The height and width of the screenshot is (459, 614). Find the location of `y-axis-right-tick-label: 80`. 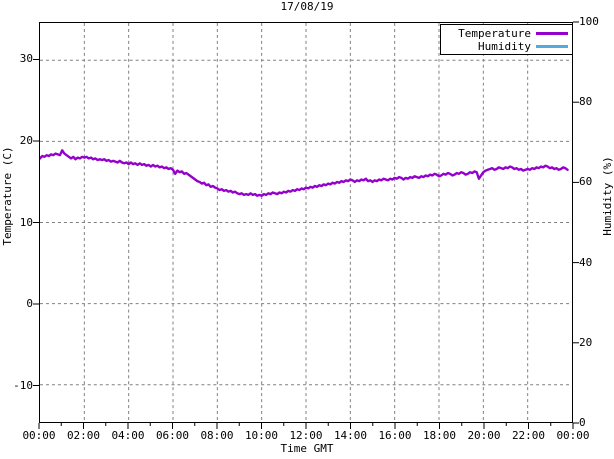

y-axis-right-tick-label: 80 is located at coordinates (586, 102).